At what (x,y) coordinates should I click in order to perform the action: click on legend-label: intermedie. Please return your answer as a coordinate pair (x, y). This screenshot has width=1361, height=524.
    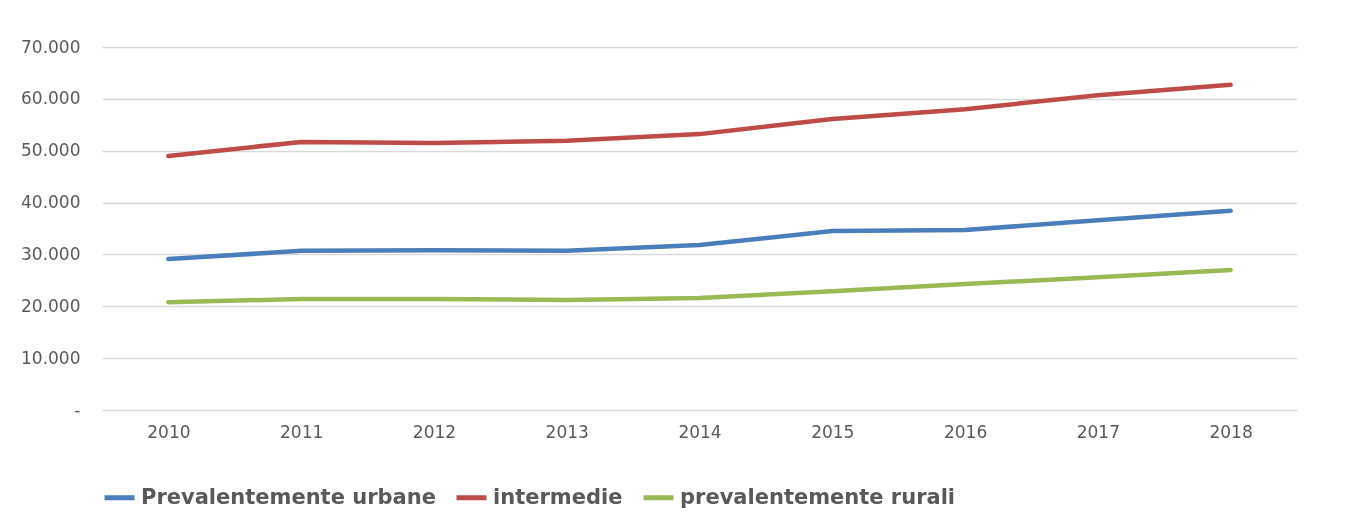
    Looking at the image, I should click on (558, 496).